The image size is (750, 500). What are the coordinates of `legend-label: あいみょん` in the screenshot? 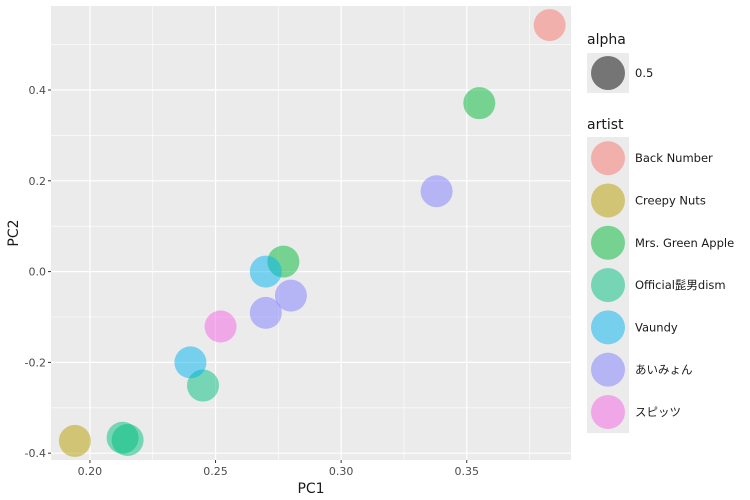 It's located at (664, 370).